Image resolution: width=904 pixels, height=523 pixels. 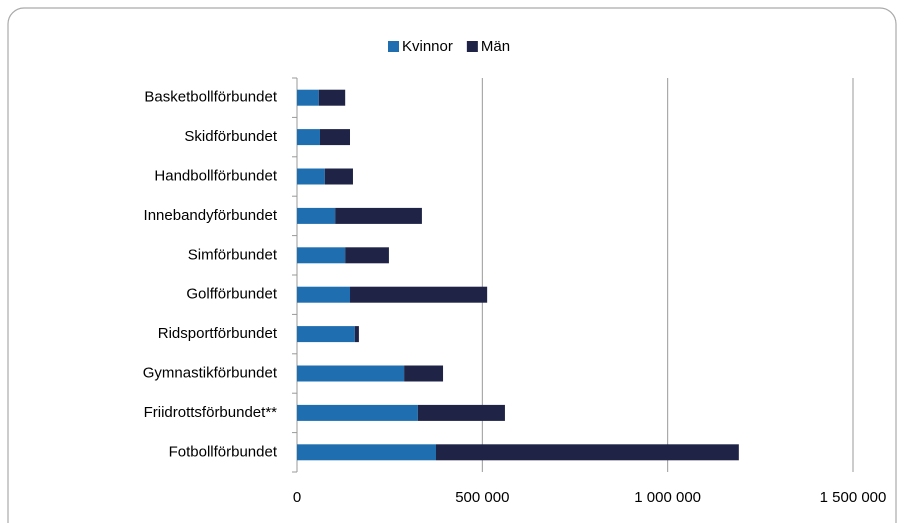 I want to click on x-tick-label: 500 000, so click(x=482, y=497).